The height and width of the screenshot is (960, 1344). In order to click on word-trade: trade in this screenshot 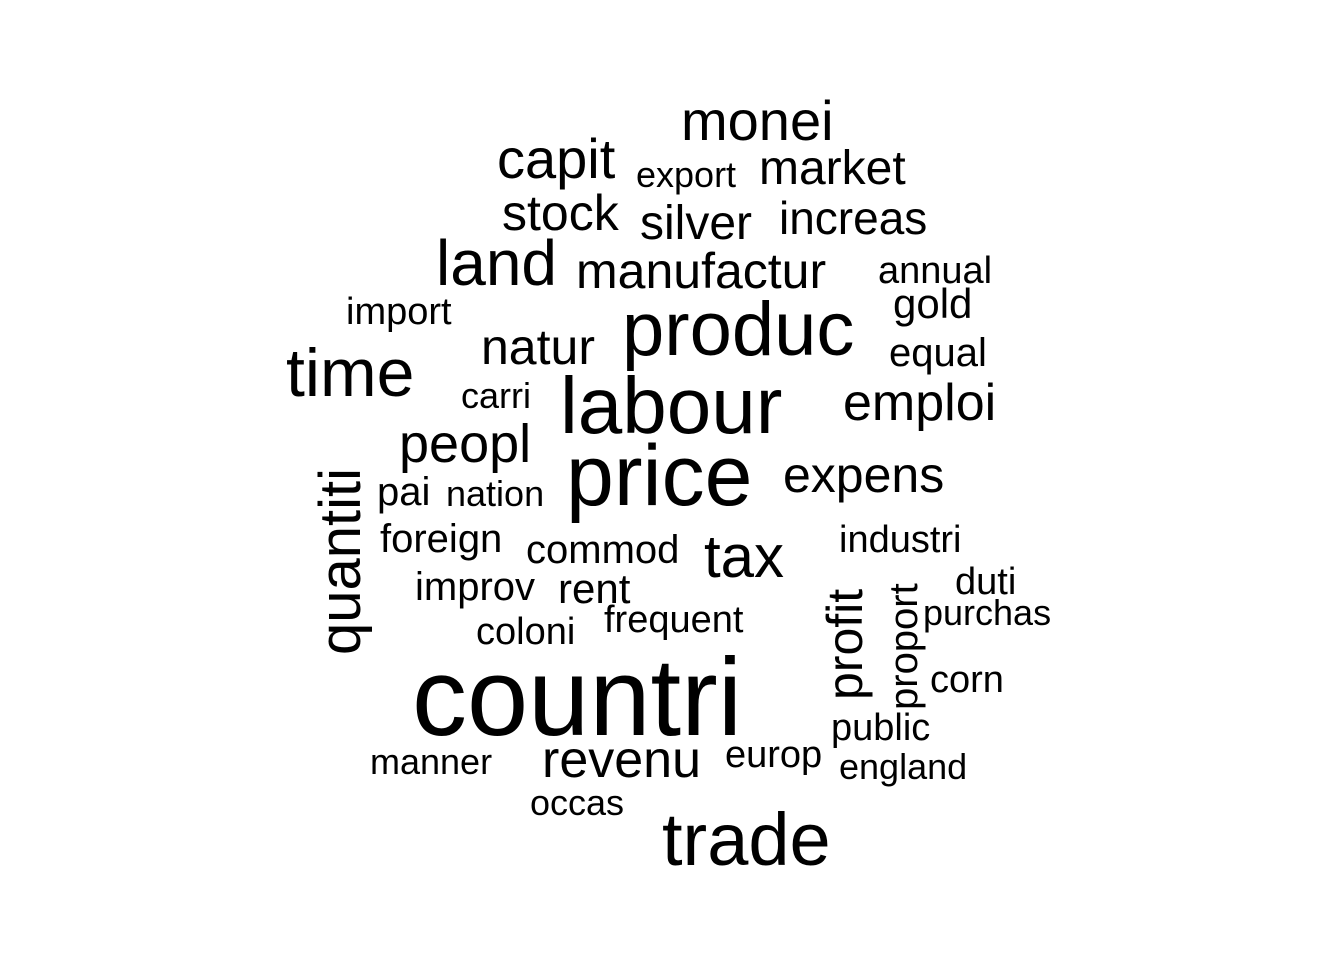, I will do `click(746, 839)`.